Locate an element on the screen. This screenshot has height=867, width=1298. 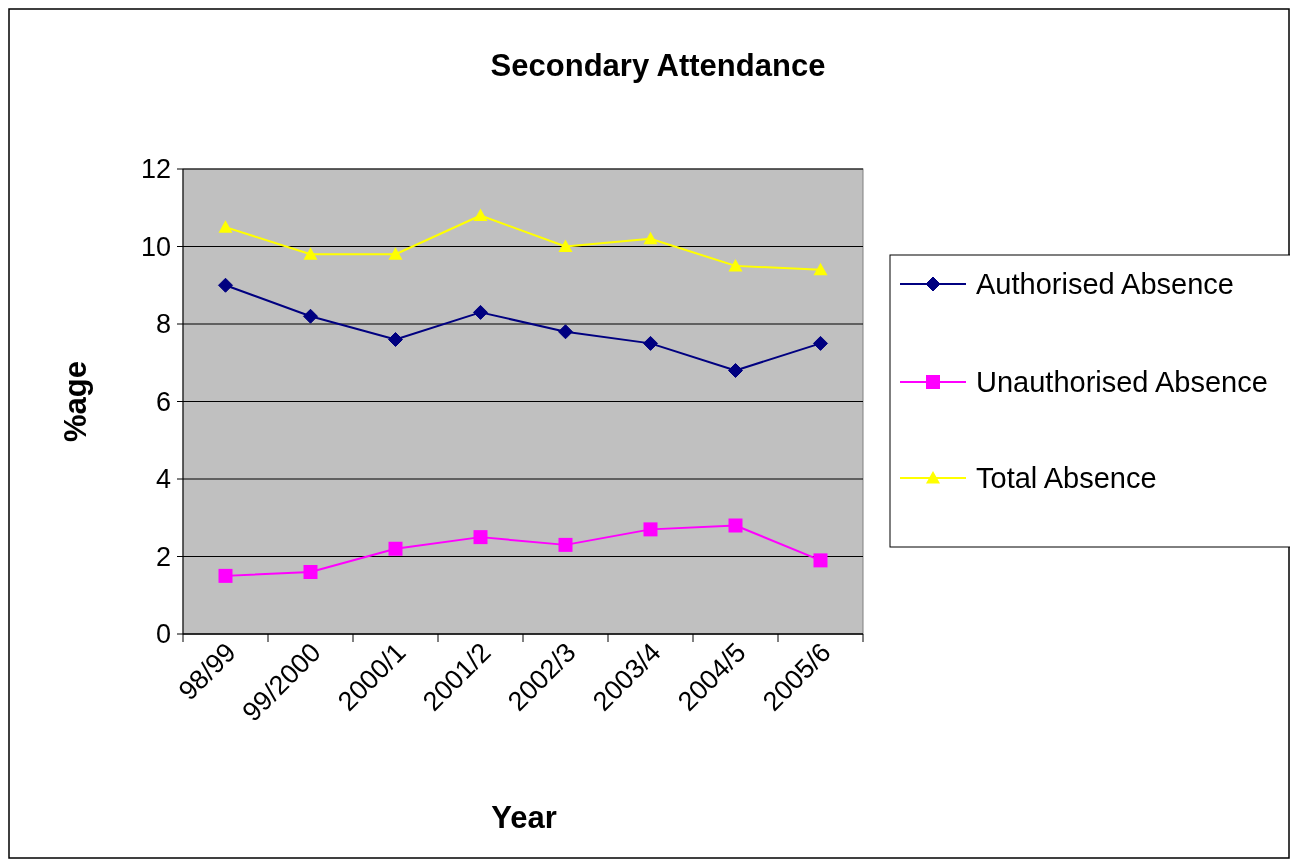
y-tick-label: 4 is located at coordinates (163, 479).